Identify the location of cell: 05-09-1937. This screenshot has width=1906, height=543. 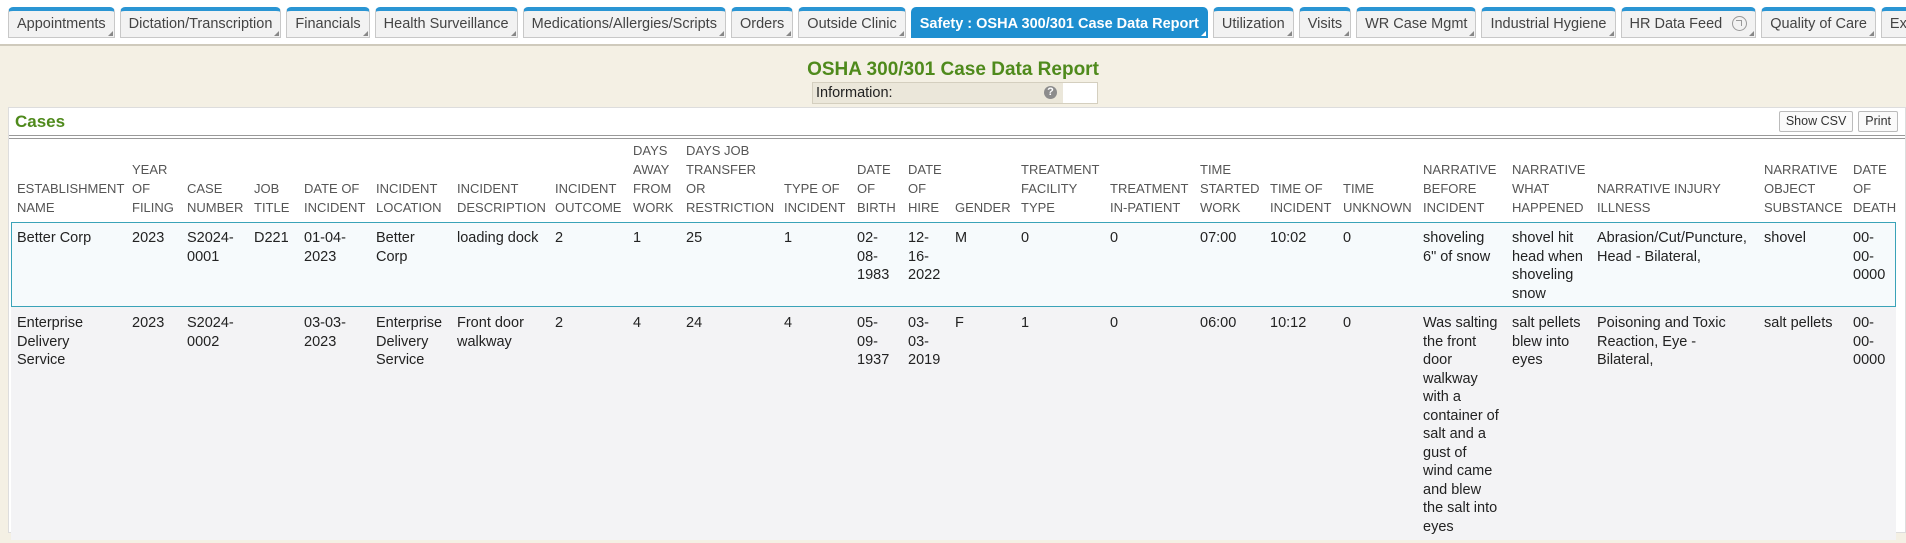
(876, 423).